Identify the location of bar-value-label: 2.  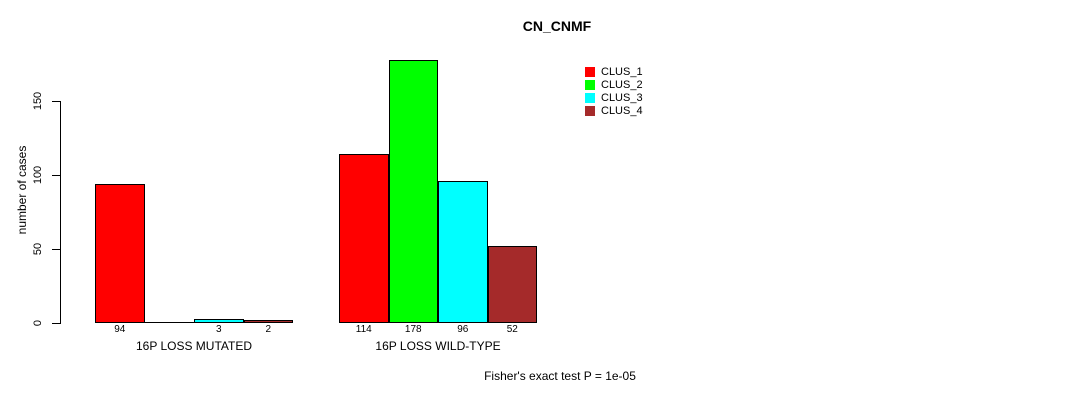
(268, 329).